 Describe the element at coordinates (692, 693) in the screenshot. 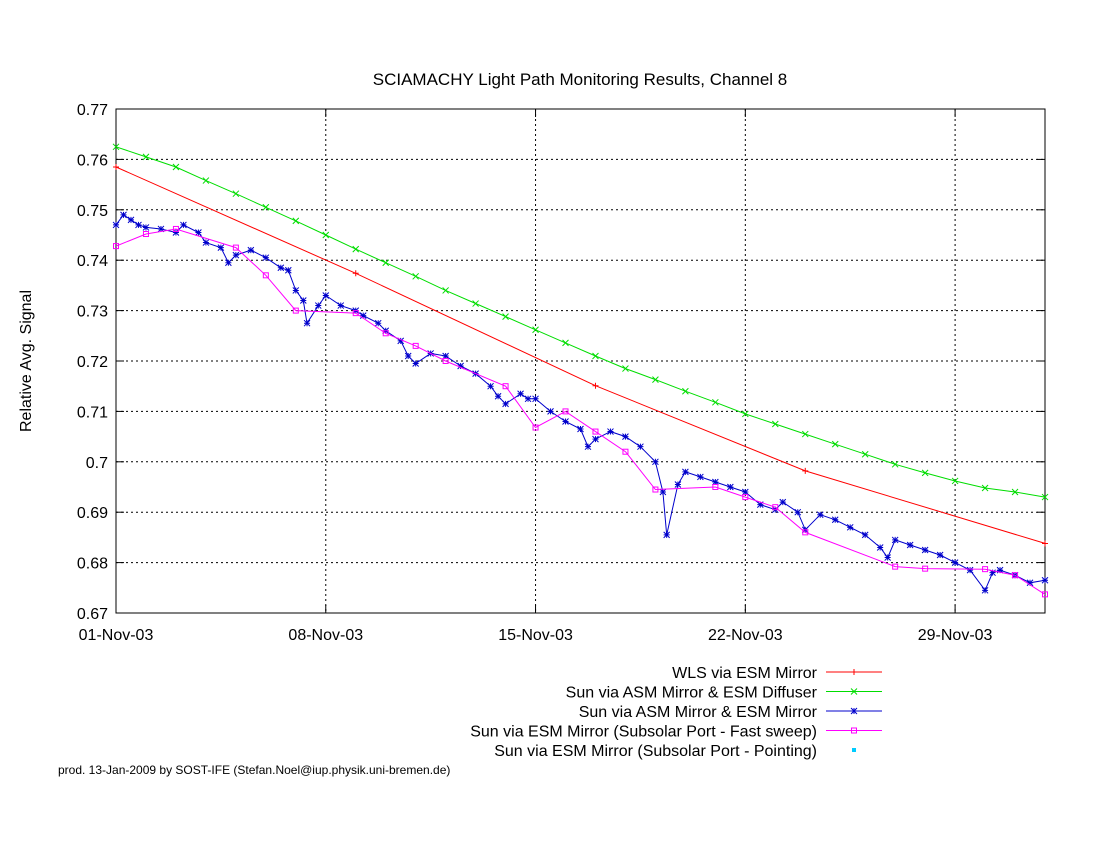

I see `legend-label: Sun via ASM Mirror & ESM Diffuser` at that location.